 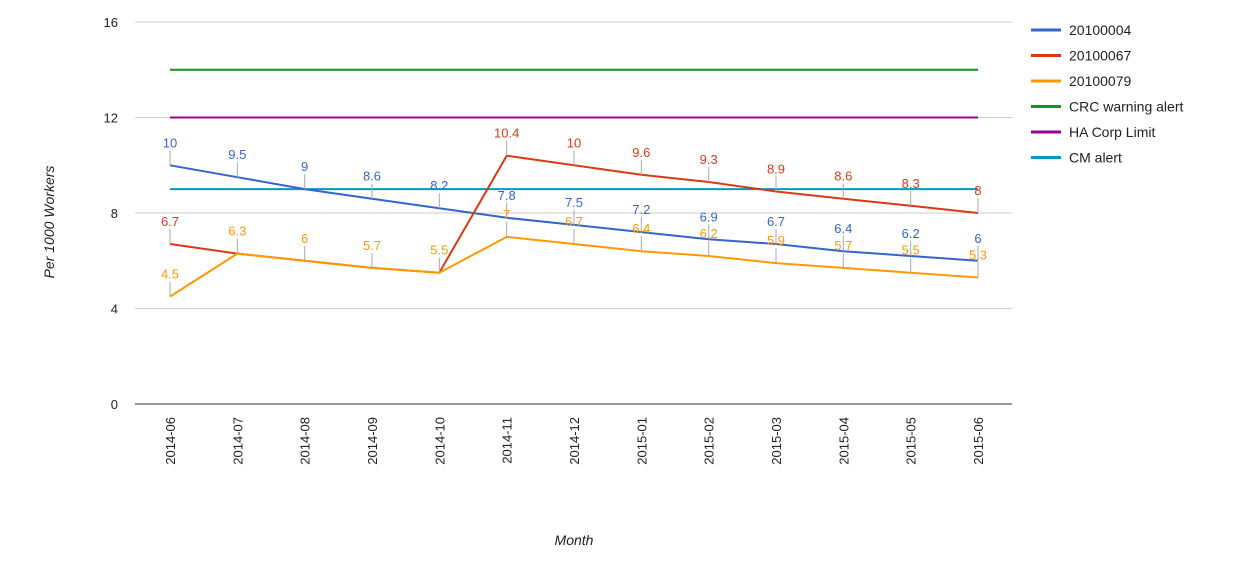 What do you see at coordinates (776, 441) in the screenshot?
I see `x-tick-label: 2015-03` at bounding box center [776, 441].